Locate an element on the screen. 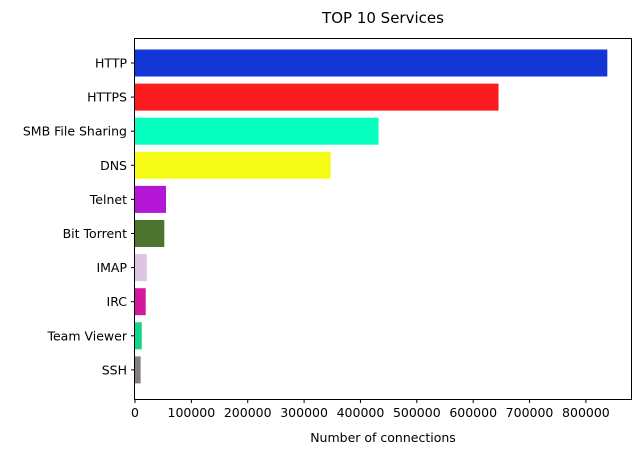 The image size is (641, 455). bar-bit-torrent is located at coordinates (150, 233).